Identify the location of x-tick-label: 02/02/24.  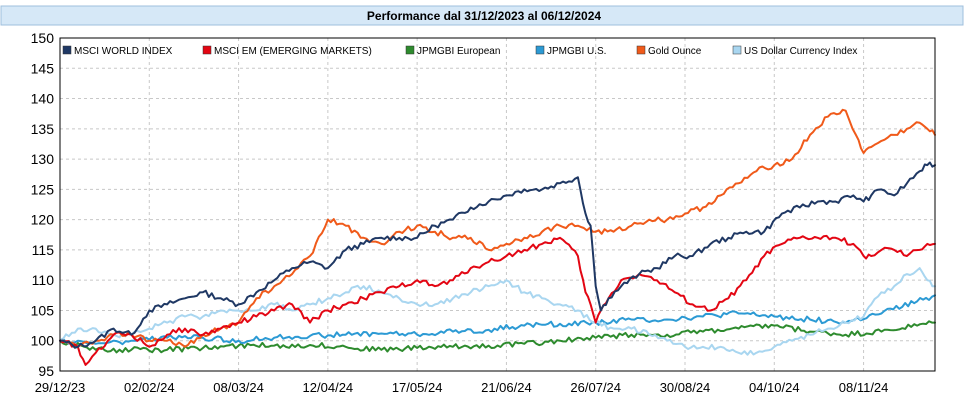
(149, 387).